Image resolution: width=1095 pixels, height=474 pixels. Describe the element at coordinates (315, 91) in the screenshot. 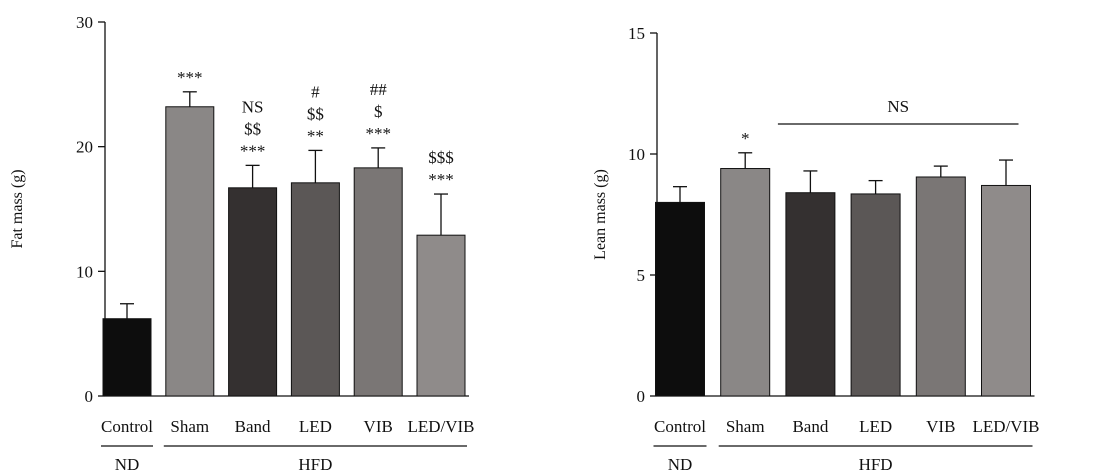

I see `significance-label: #` at that location.